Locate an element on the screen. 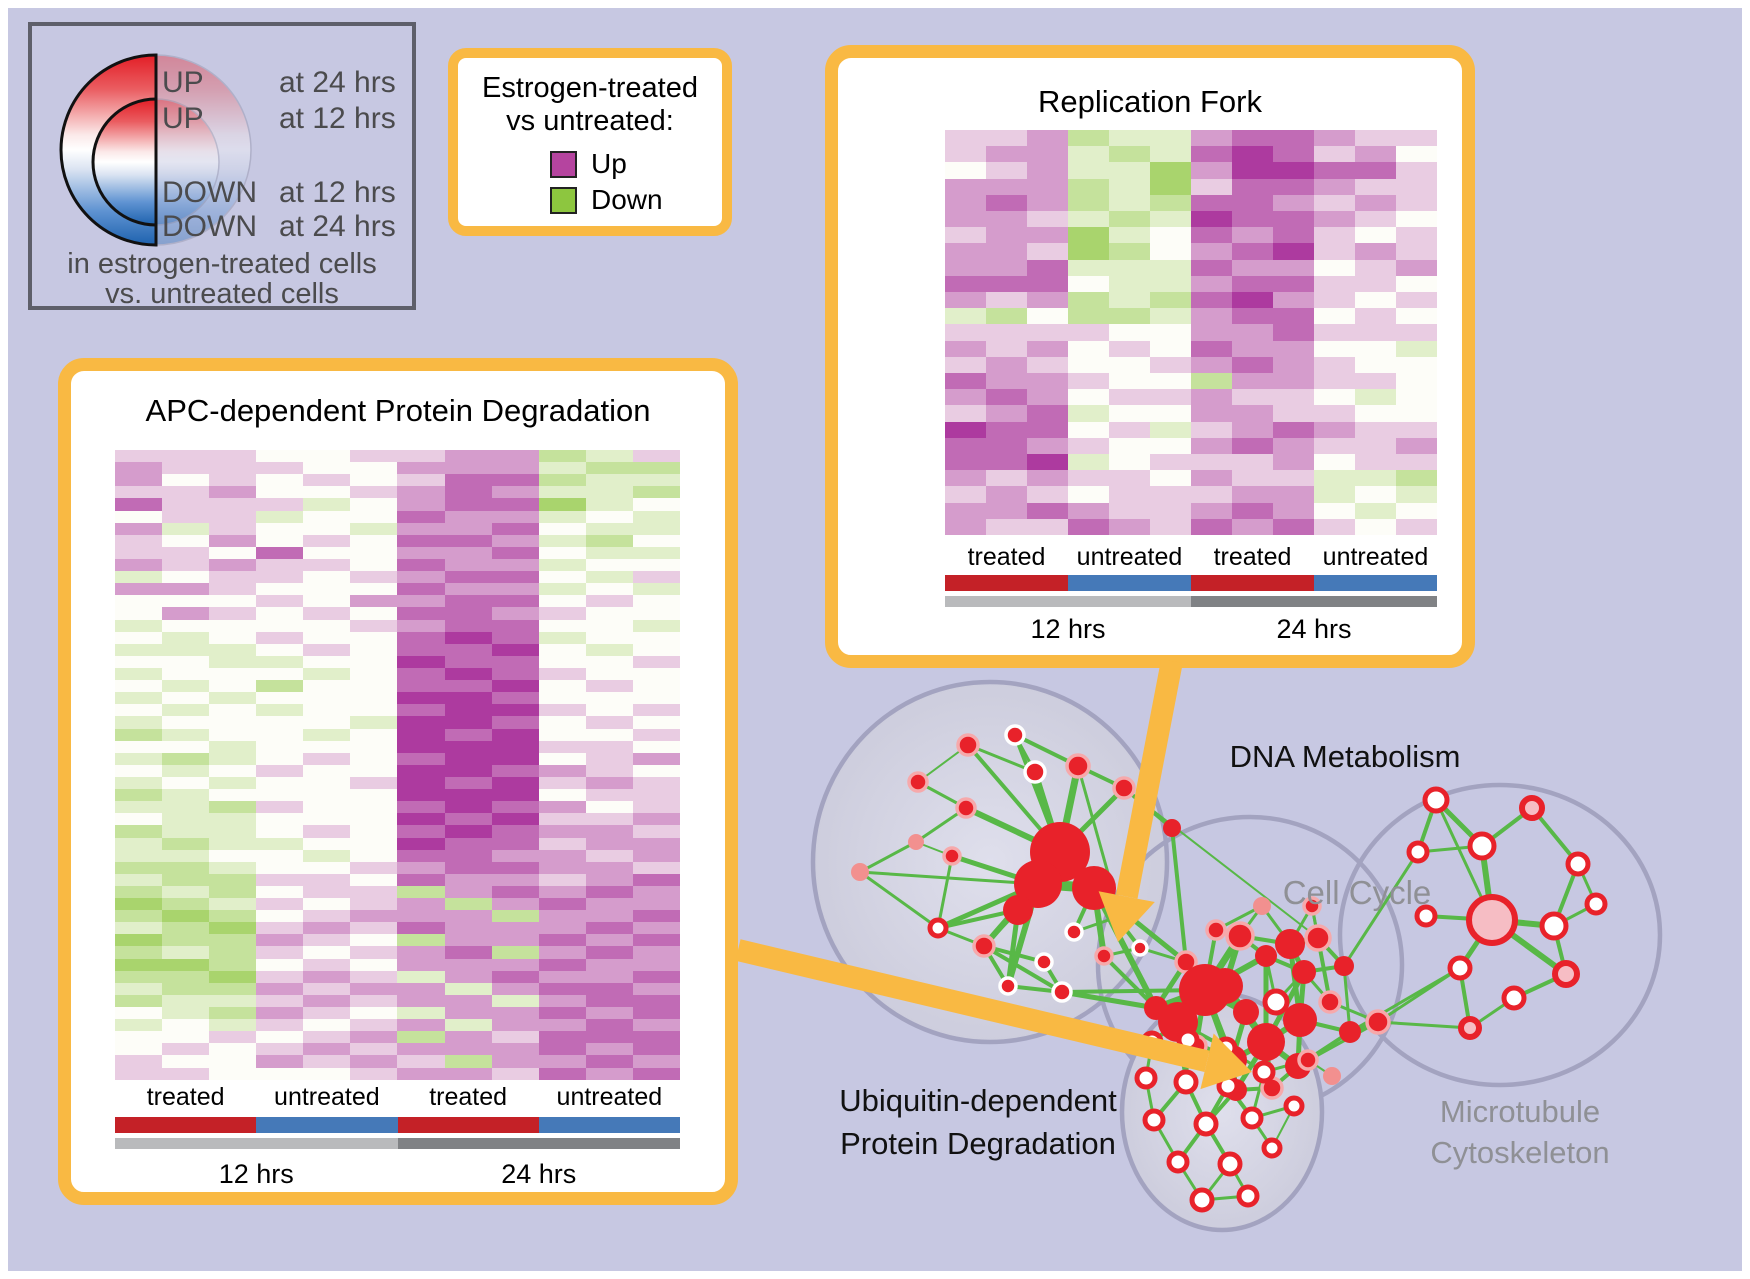 The image size is (1750, 1279). treatment-bar-segment is located at coordinates (1252, 583).